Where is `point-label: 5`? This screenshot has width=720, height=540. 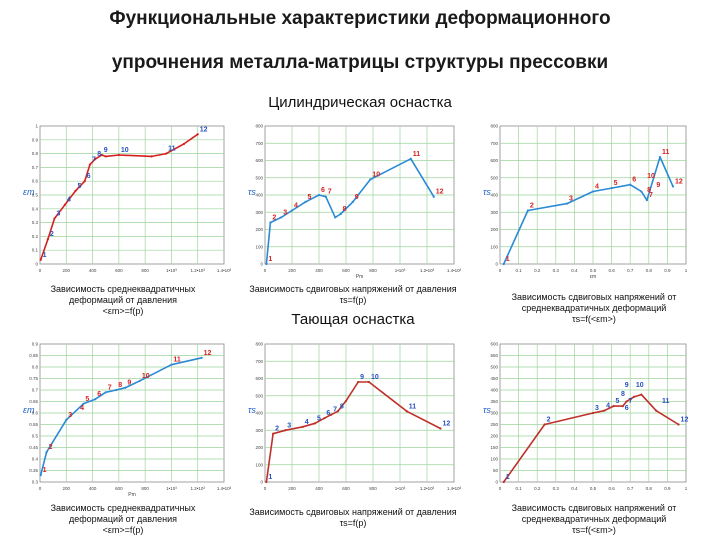
point-label: 5 is located at coordinates (617, 401).